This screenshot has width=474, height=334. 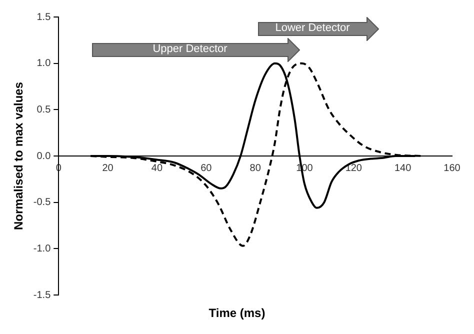 I want to click on x-tick-label: 160, so click(x=452, y=168).